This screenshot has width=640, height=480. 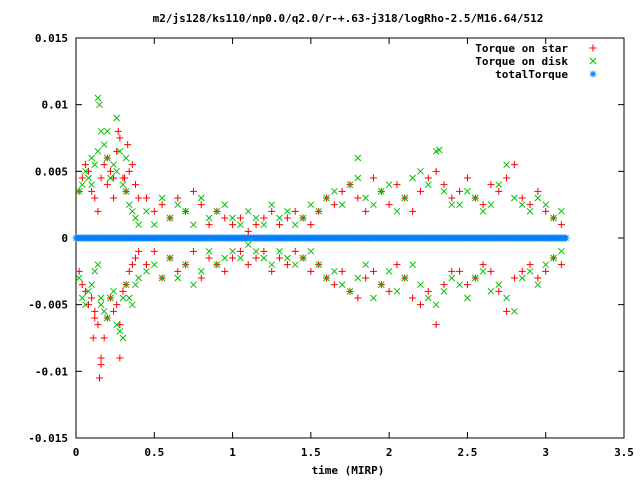 What do you see at coordinates (521, 61) in the screenshot?
I see `legend-label: Torque on disk` at bounding box center [521, 61].